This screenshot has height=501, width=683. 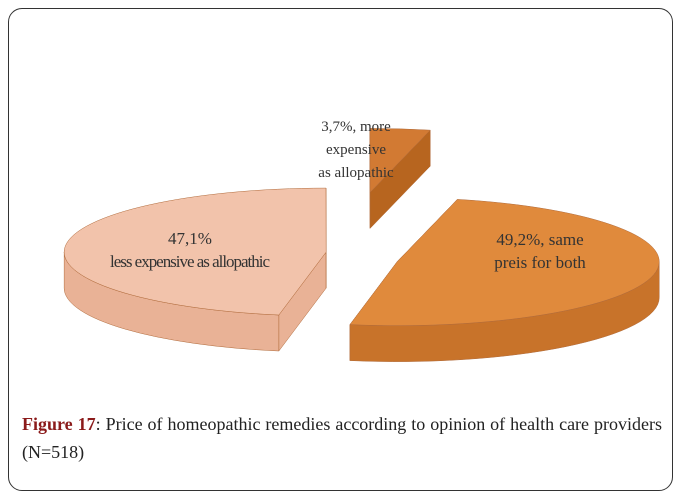 I want to click on slice-label: less expensive as allopathic, so click(x=190, y=261).